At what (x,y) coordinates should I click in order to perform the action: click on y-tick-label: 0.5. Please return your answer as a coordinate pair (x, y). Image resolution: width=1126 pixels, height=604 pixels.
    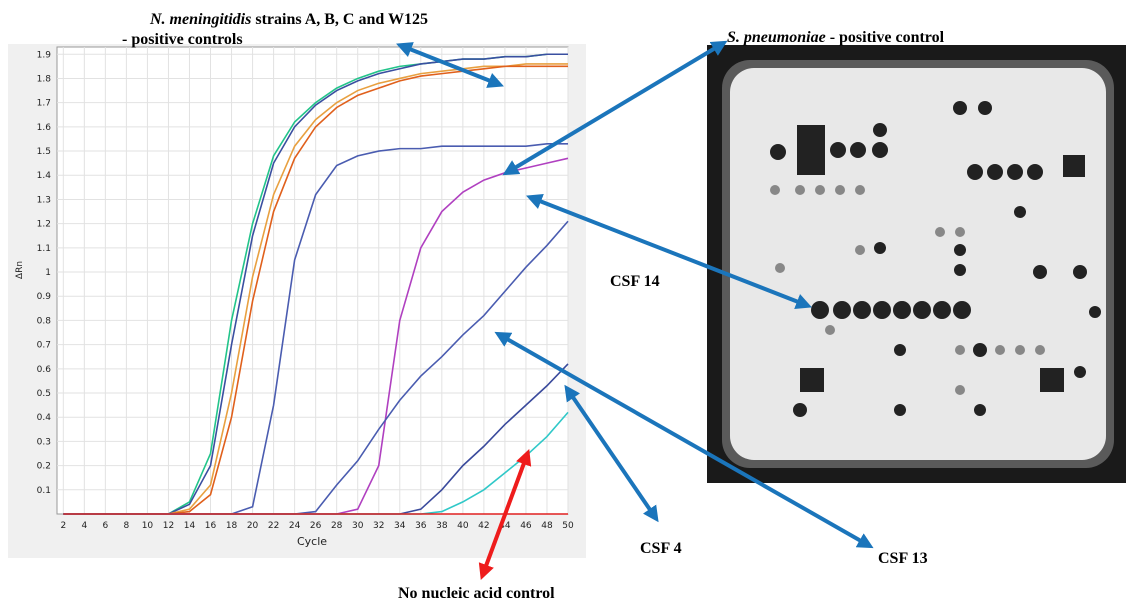
    Looking at the image, I should click on (44, 394).